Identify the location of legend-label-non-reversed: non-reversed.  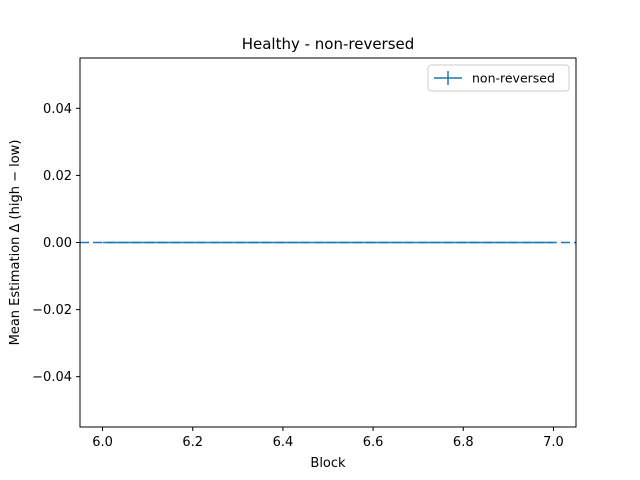
(513, 78).